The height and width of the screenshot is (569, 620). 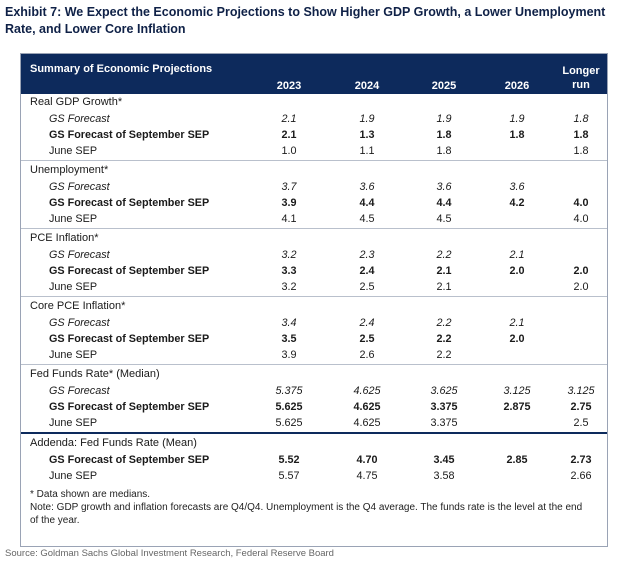 I want to click on table-cell: 2.85, so click(x=517, y=460).